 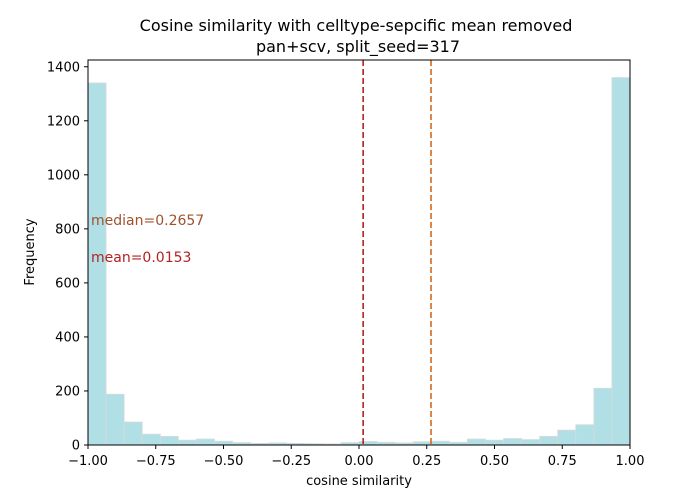 I want to click on y-tick-label: 600, so click(x=67, y=283).